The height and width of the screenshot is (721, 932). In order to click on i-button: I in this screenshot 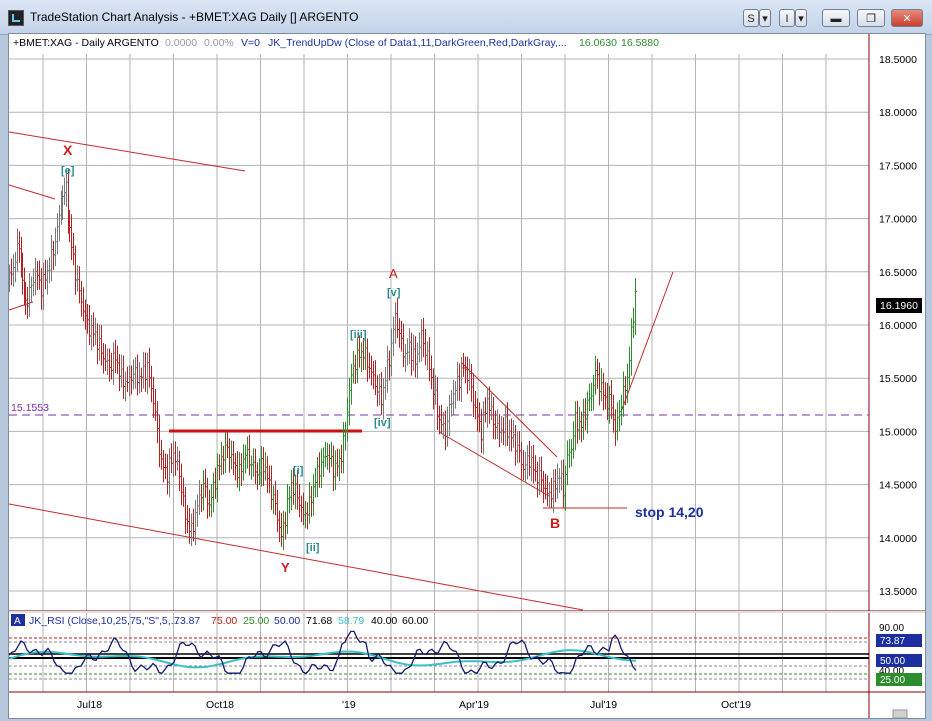, I will do `click(787, 18)`.